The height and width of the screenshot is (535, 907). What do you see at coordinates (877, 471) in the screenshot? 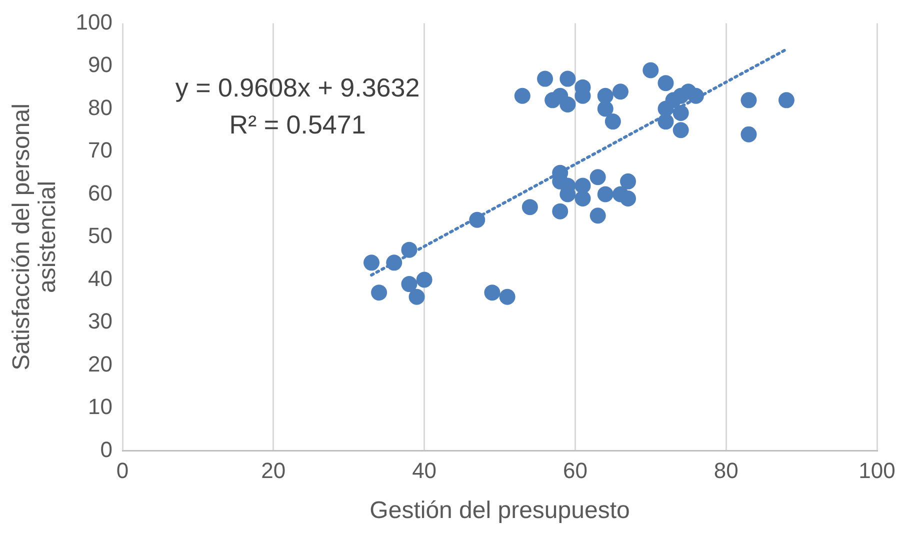
I see `x-tick-label: 100` at bounding box center [877, 471].